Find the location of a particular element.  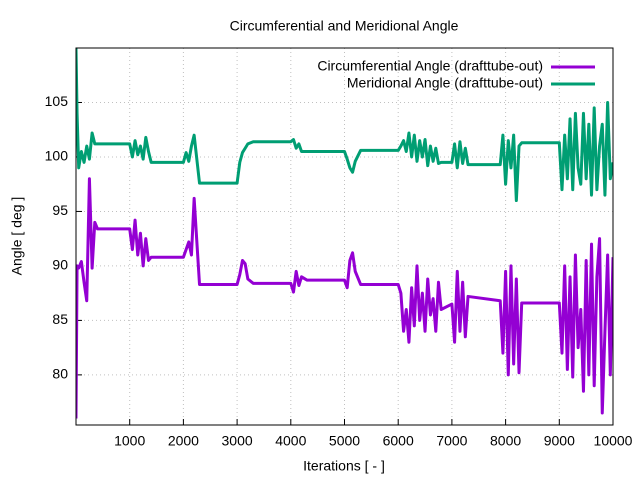

y-tick-label: 85 is located at coordinates (60, 319).